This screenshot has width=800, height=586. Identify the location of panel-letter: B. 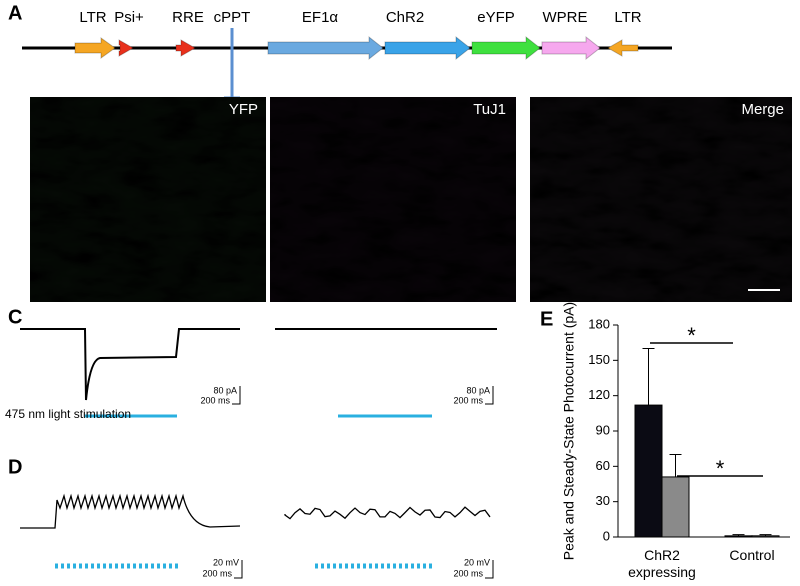
(15, 107).